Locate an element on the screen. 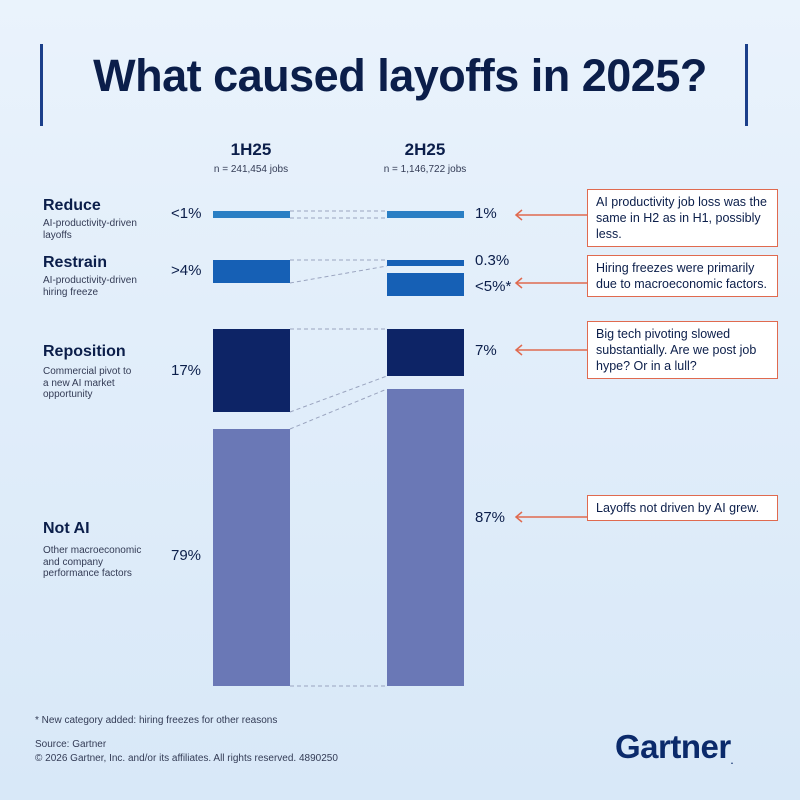 The image size is (800, 800). category-title-reposition: Reposition is located at coordinates (84, 351).